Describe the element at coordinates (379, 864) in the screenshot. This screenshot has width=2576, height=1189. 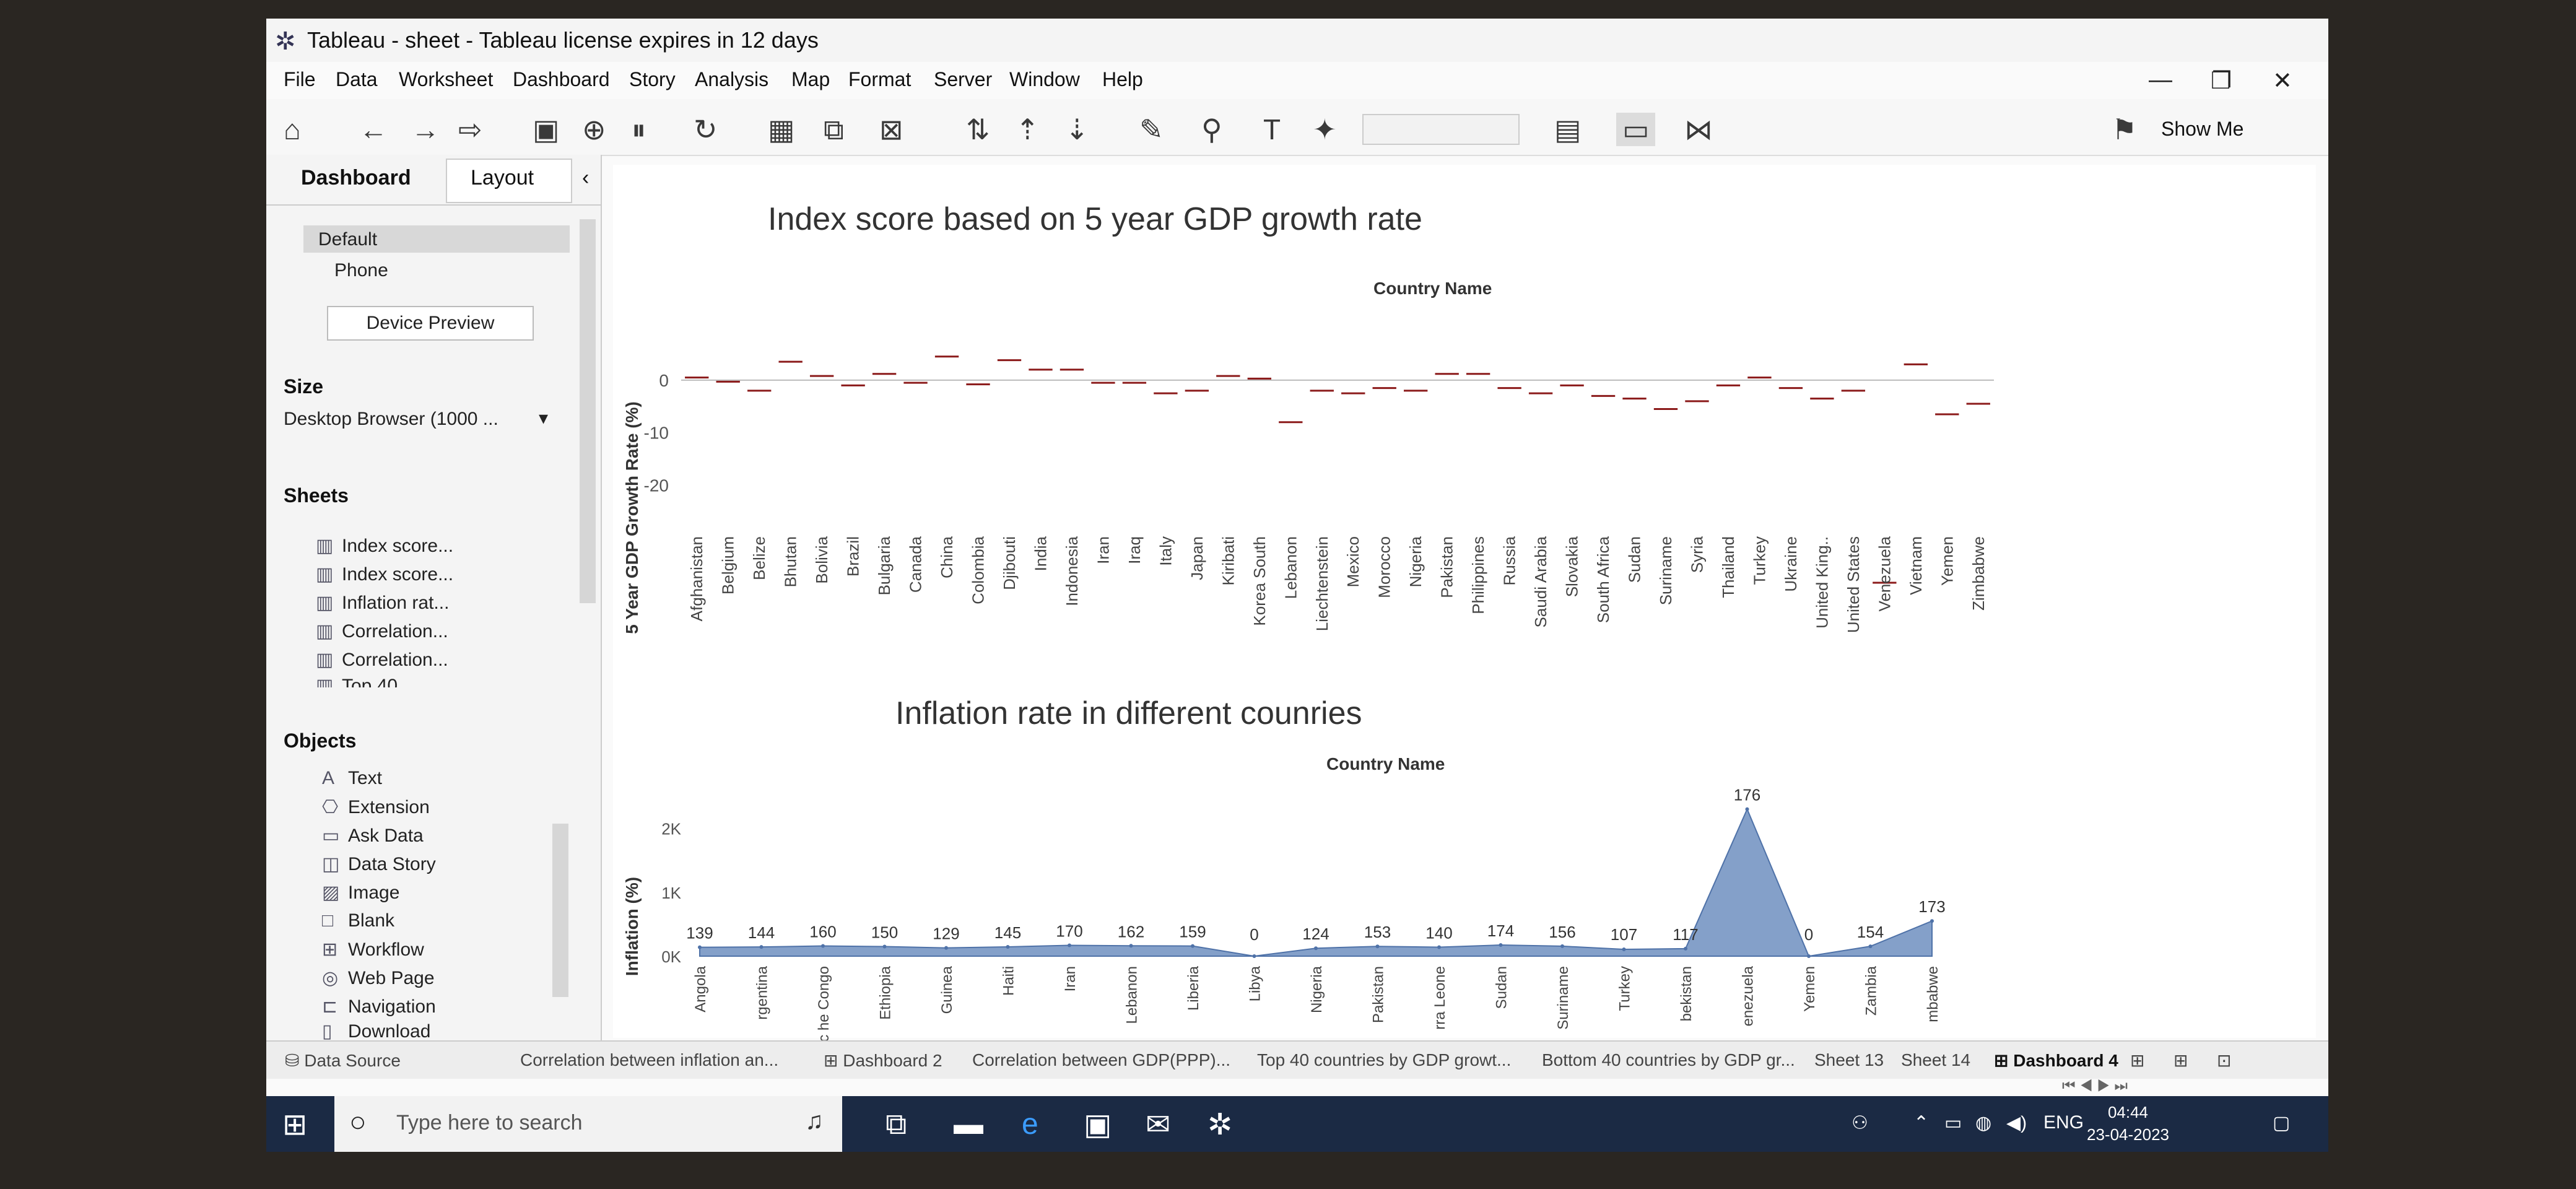
I see `object-data-story: ◫ Data Story` at that location.